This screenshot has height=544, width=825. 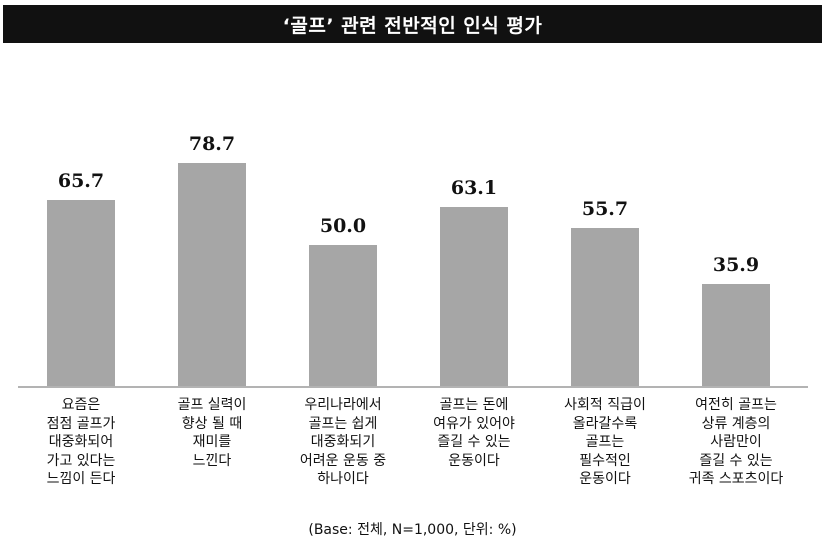 I want to click on base-note: (Base: 전체, N=1,000, 단위: %), so click(x=412, y=530).